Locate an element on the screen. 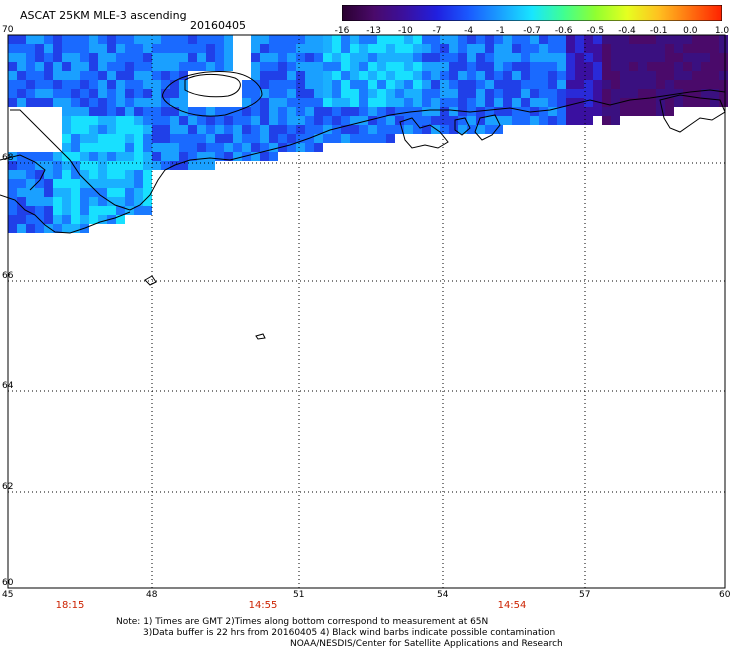  colorbar-tick-label: -10 is located at coordinates (405, 31).